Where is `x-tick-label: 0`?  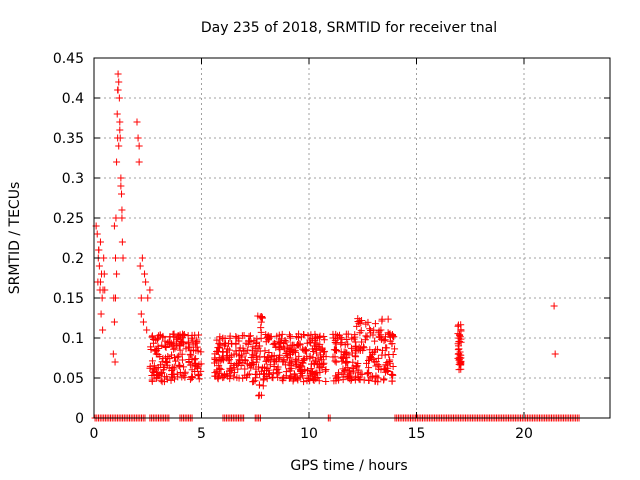 x-tick-label: 0 is located at coordinates (94, 434).